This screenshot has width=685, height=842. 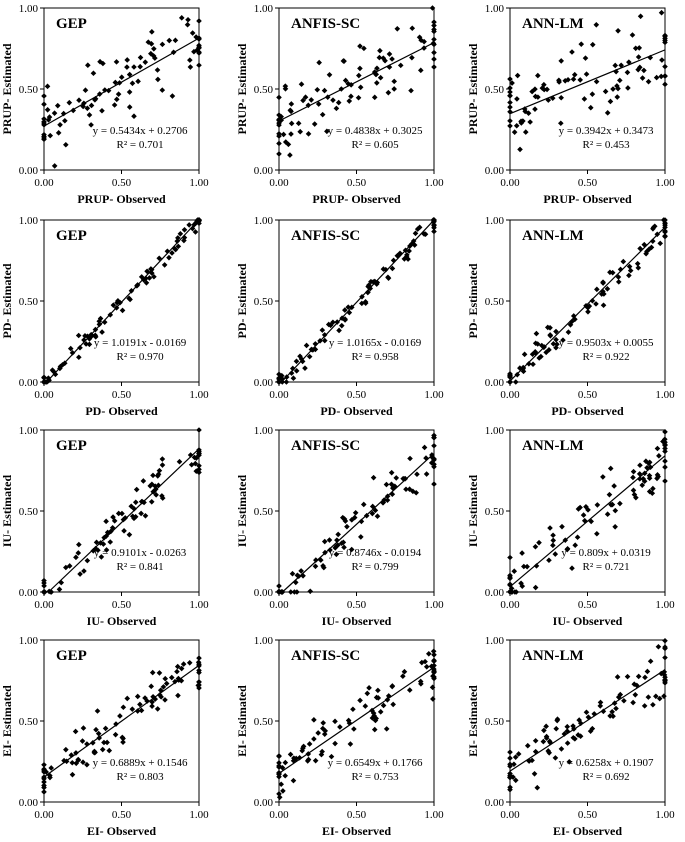 I want to click on x-tick-label: 0.50, so click(x=357, y=183).